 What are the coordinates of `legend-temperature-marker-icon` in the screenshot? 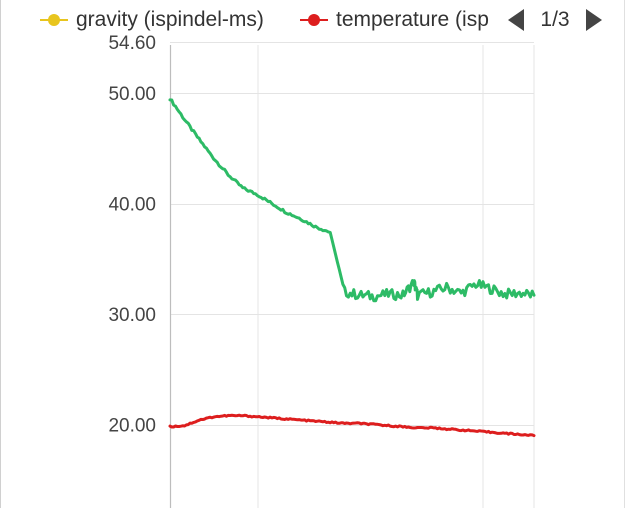 It's located at (314, 20).